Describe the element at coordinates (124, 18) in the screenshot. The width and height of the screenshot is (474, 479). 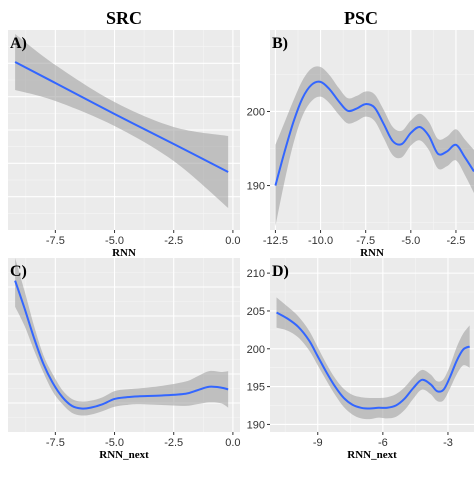
I see `col-title-src: SRC` at that location.